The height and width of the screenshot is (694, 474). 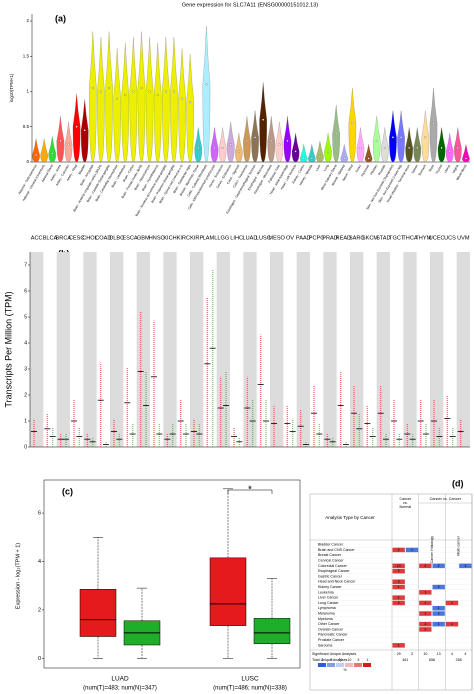 I want to click on category-label: STAD, so click(x=383, y=238).